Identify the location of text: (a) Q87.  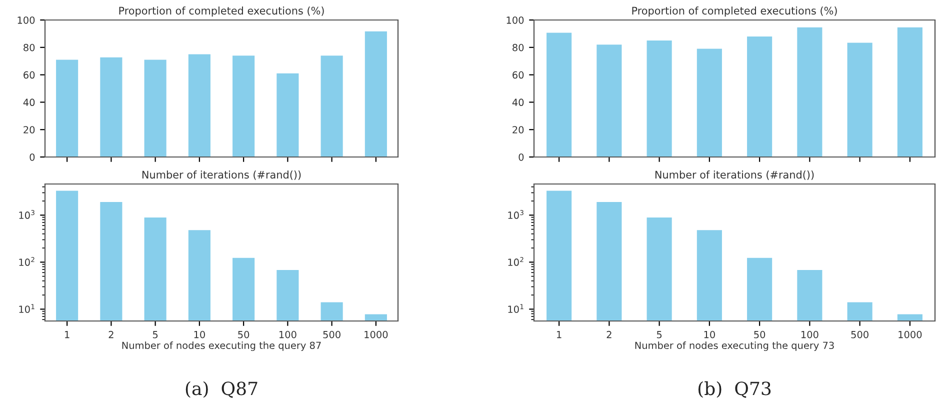
(222, 389).